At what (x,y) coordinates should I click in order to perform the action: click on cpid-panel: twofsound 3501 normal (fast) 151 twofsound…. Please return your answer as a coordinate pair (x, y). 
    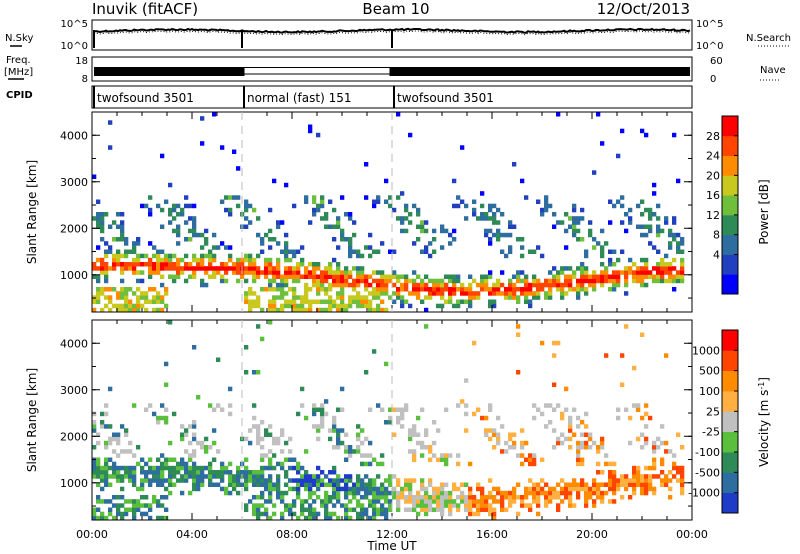
    Looking at the image, I should click on (392, 97).